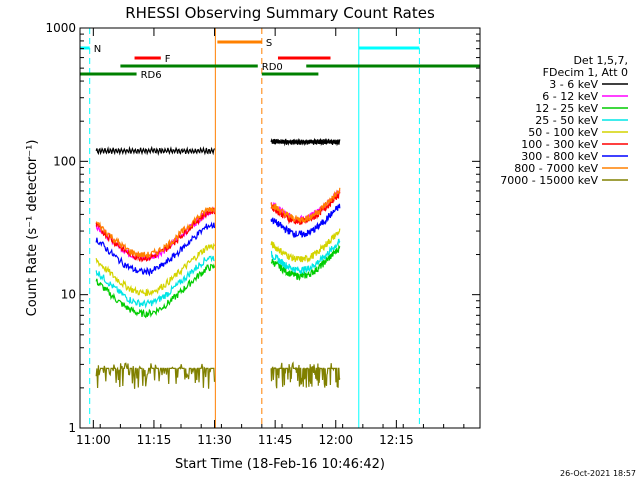  What do you see at coordinates (97, 49) in the screenshot?
I see `flag-label: N` at bounding box center [97, 49].